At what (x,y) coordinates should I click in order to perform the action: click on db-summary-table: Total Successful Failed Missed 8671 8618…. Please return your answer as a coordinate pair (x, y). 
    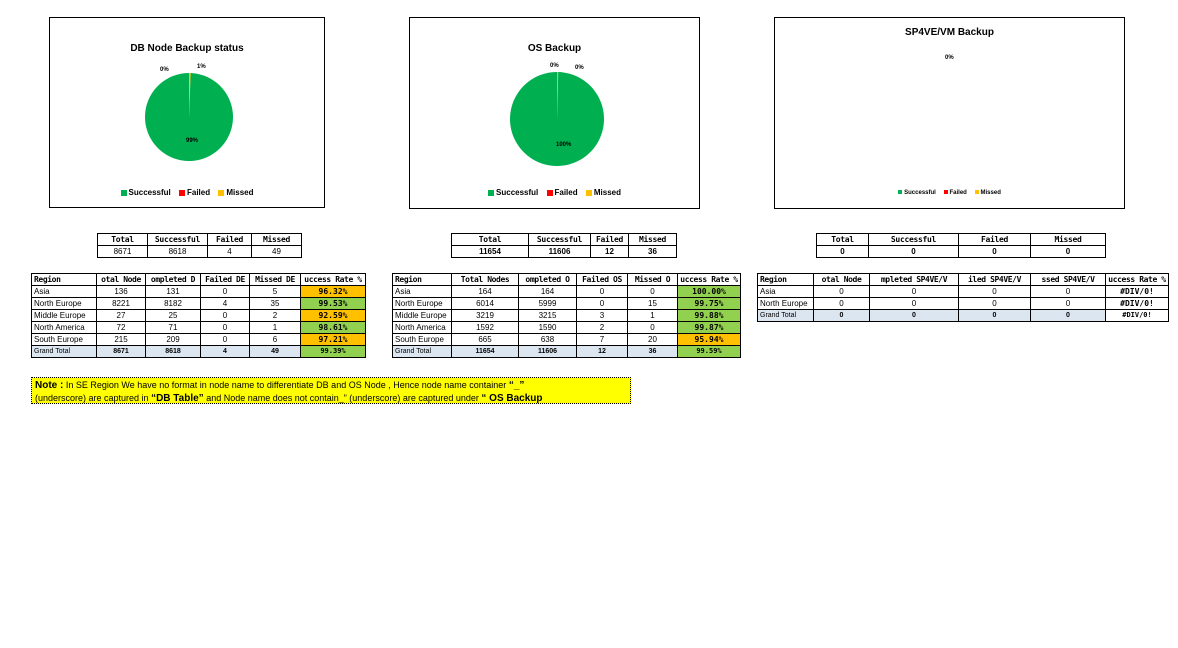
    Looking at the image, I should click on (199, 245).